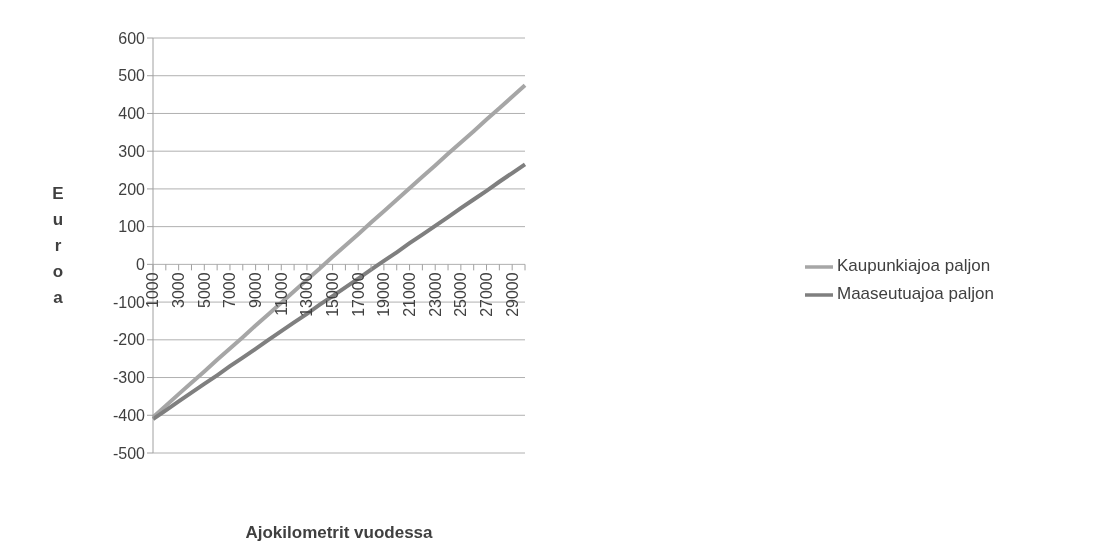 The width and height of the screenshot is (1093, 558). What do you see at coordinates (129, 302) in the screenshot?
I see `y-tick-label: -100` at bounding box center [129, 302].